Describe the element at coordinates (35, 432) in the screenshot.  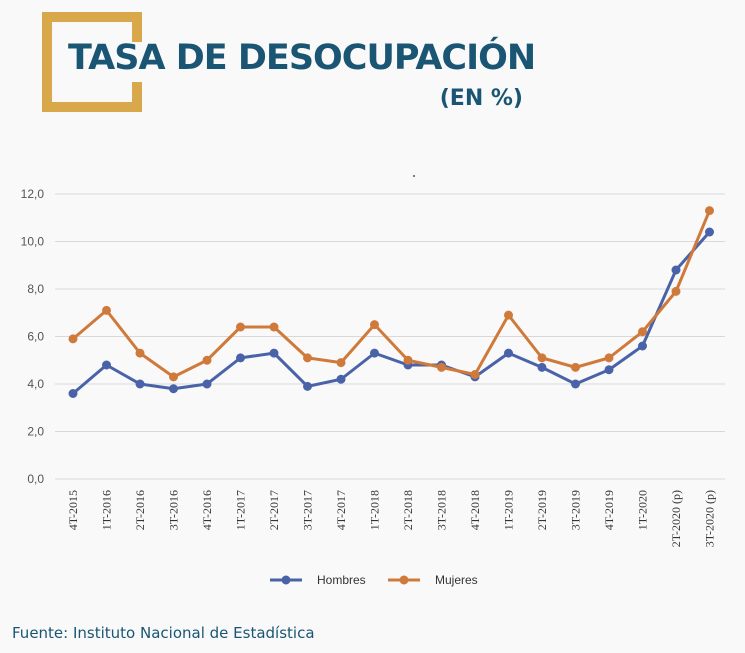
I see `y-tick-label: 2,0` at that location.